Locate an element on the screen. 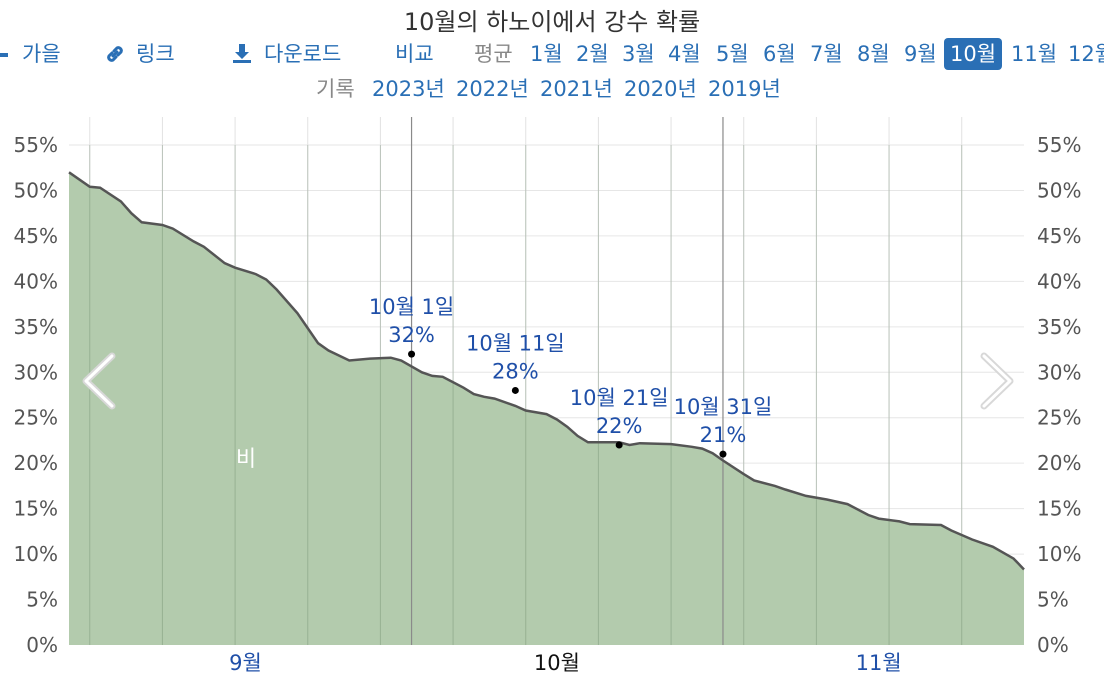 The width and height of the screenshot is (1104, 681). annotation-value: 21% is located at coordinates (723, 435).